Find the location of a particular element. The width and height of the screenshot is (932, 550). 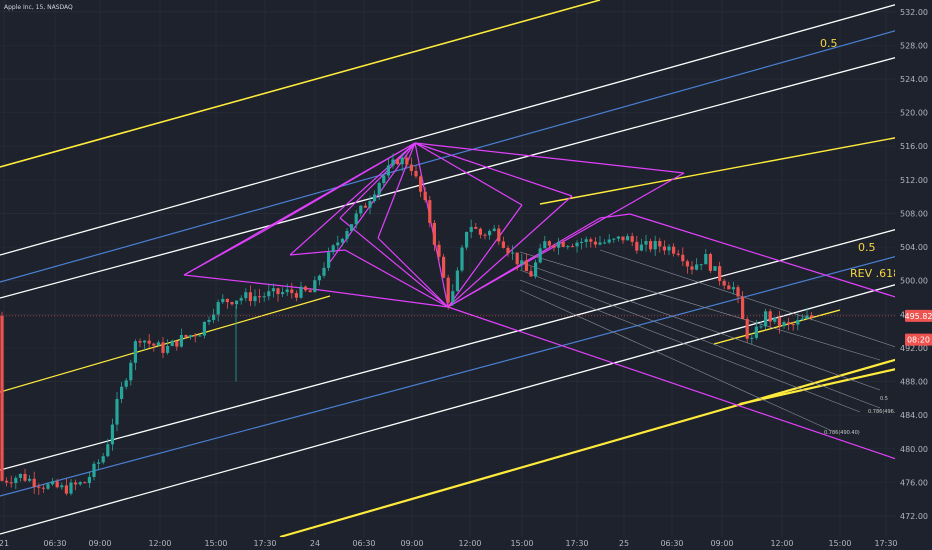

y-tick-label-12: 520.00 is located at coordinates (914, 113).